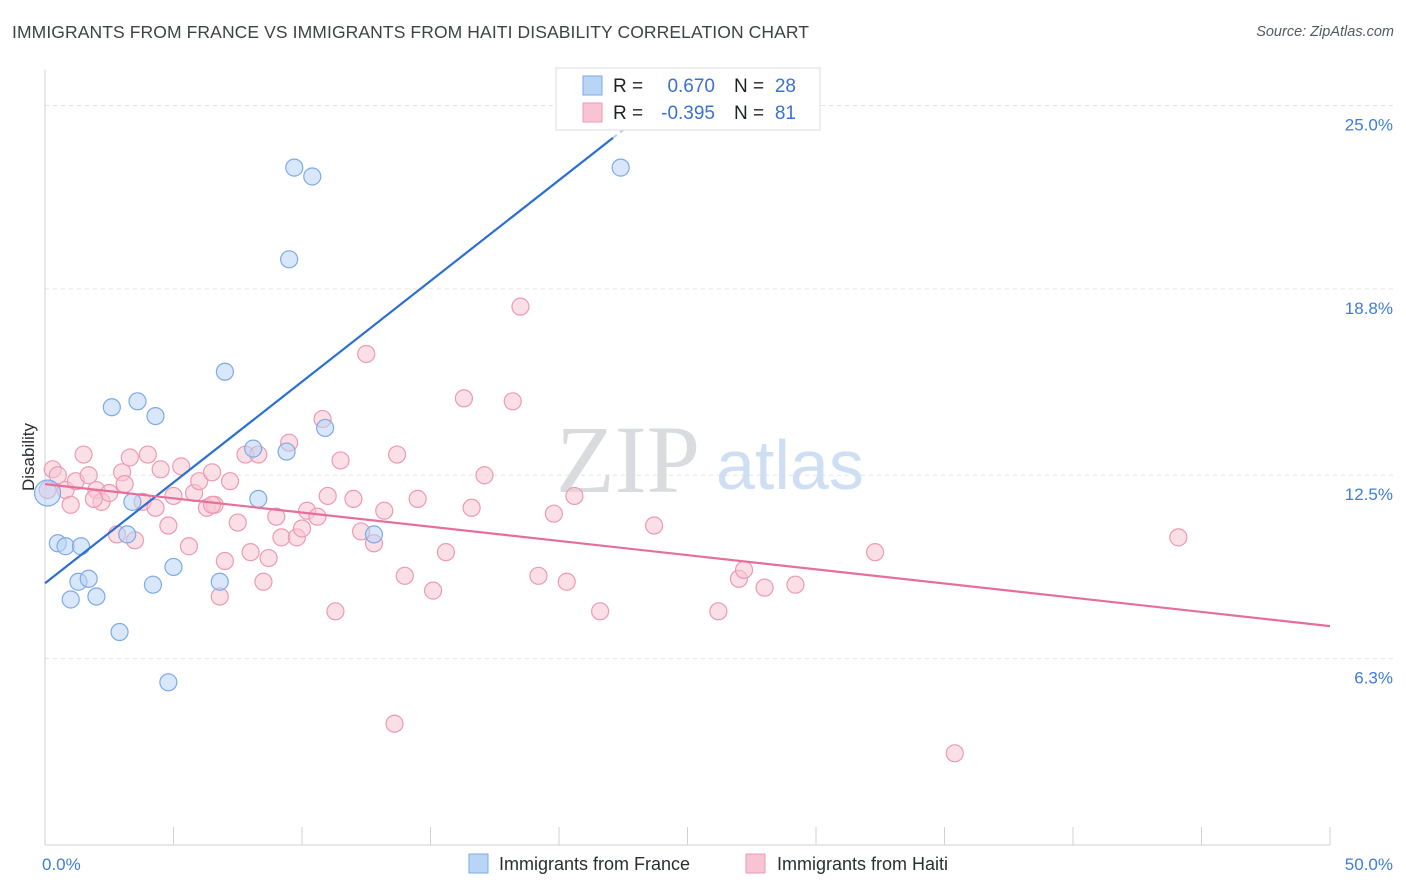  I want to click on haiti-trend-line, so click(687, 555).